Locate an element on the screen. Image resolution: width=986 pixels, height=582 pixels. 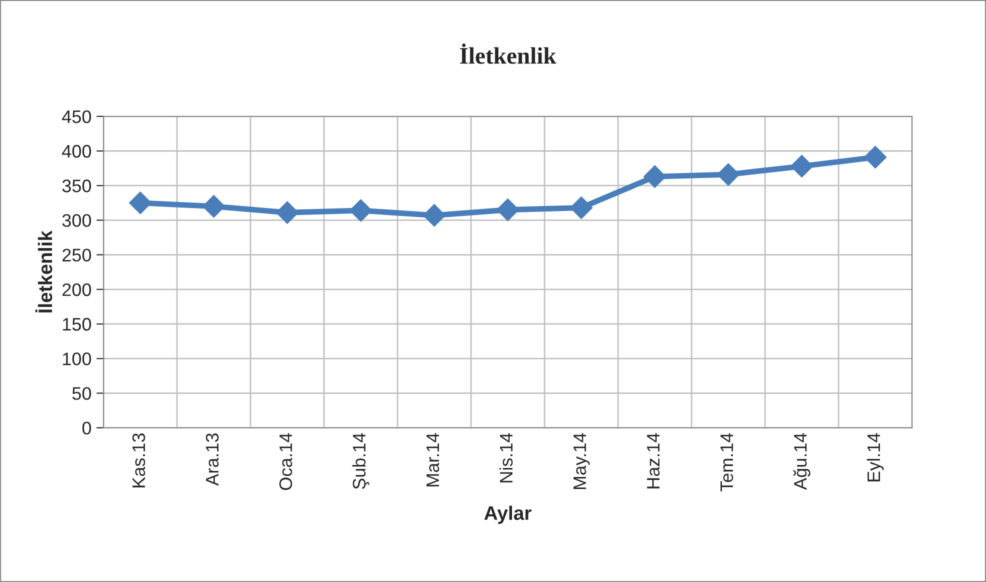
x-tick-label: Oca.14 is located at coordinates (285, 461).